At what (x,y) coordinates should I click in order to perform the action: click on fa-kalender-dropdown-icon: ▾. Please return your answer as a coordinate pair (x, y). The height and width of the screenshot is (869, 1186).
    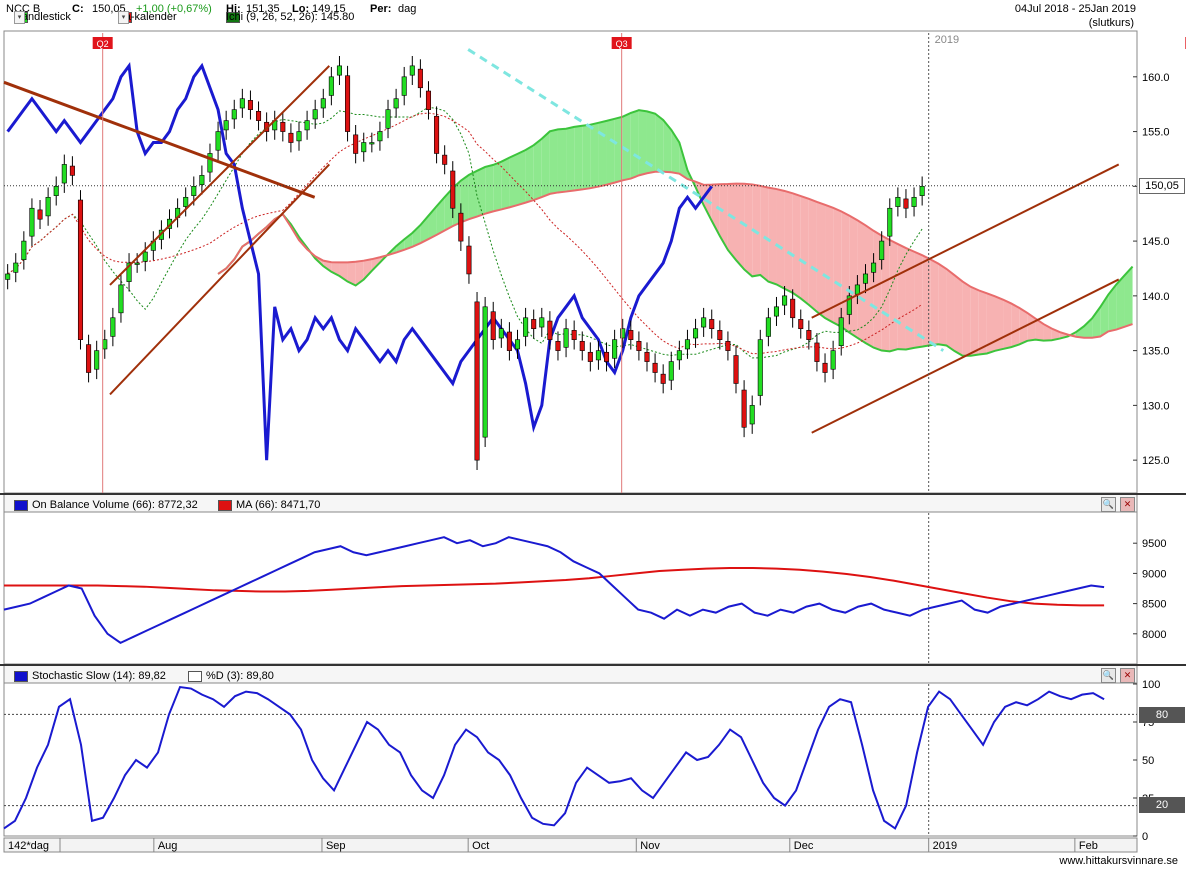
    Looking at the image, I should click on (123, 17).